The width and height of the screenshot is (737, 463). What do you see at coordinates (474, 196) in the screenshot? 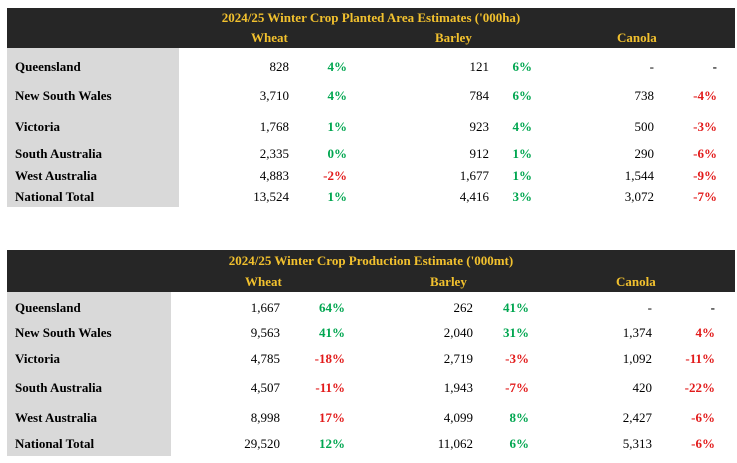
I see `barley-value: 4,416` at bounding box center [474, 196].